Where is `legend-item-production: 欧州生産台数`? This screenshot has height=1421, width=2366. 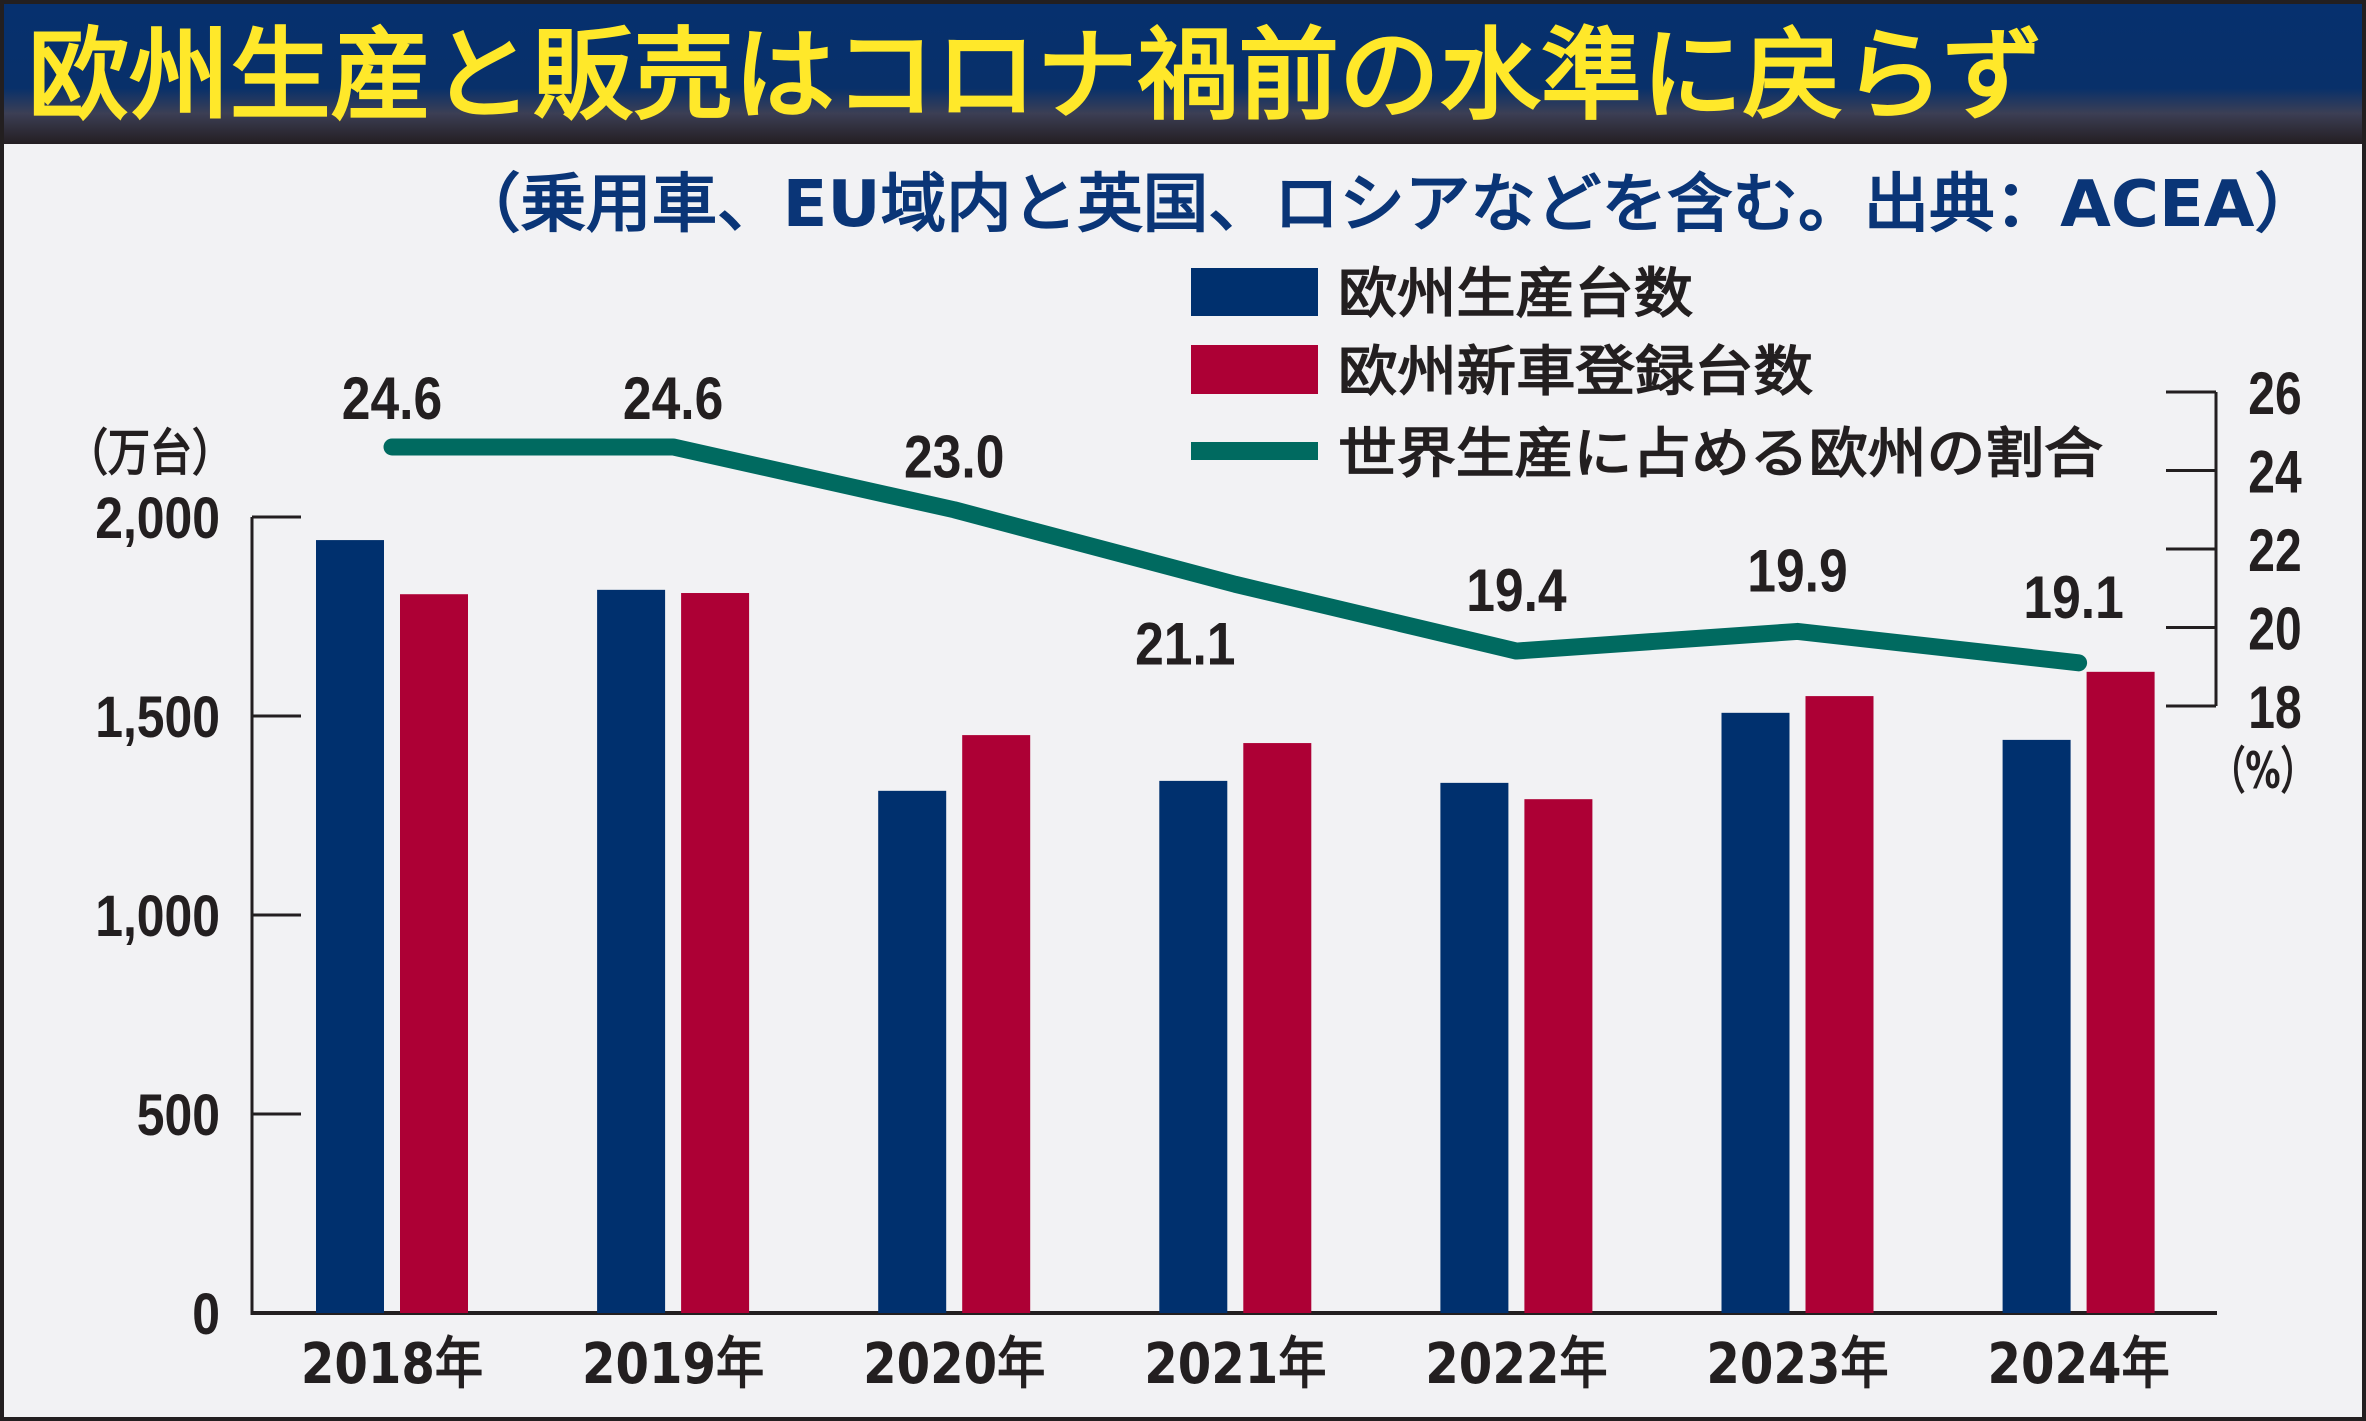 legend-item-production: 欧州生産台数 is located at coordinates (1442, 293).